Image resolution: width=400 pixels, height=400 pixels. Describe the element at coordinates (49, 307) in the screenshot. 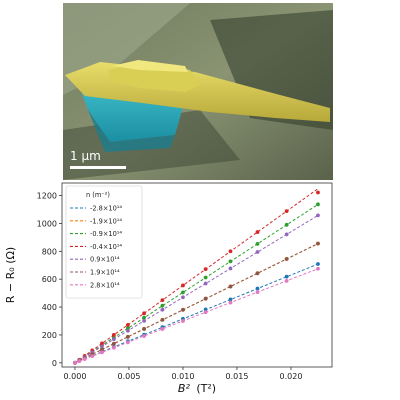

I see `y-tick-label: 400` at that location.